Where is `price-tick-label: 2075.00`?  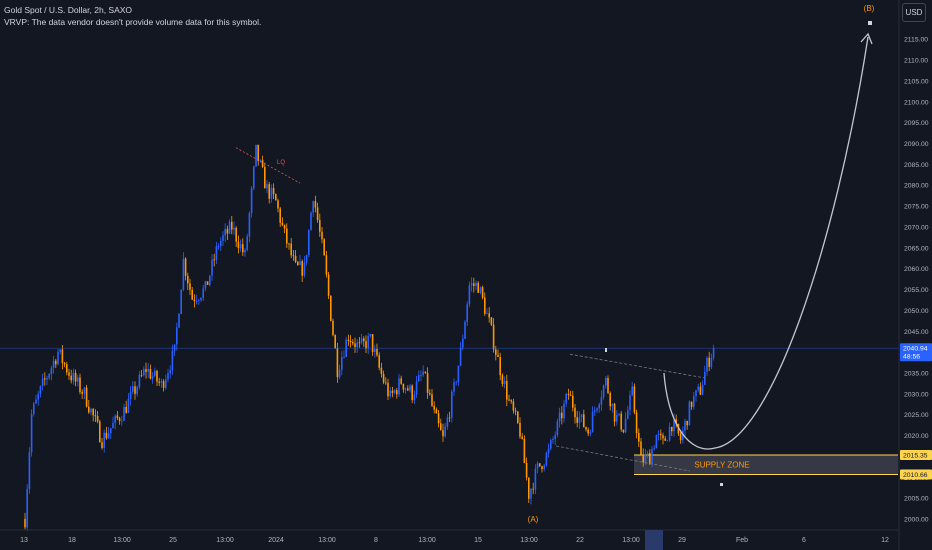
price-tick-label: 2075.00 is located at coordinates (916, 207).